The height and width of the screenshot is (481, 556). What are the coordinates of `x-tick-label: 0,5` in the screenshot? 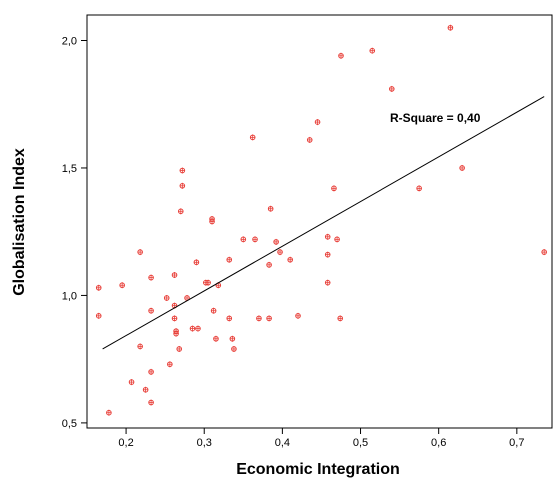 It's located at (360, 443).